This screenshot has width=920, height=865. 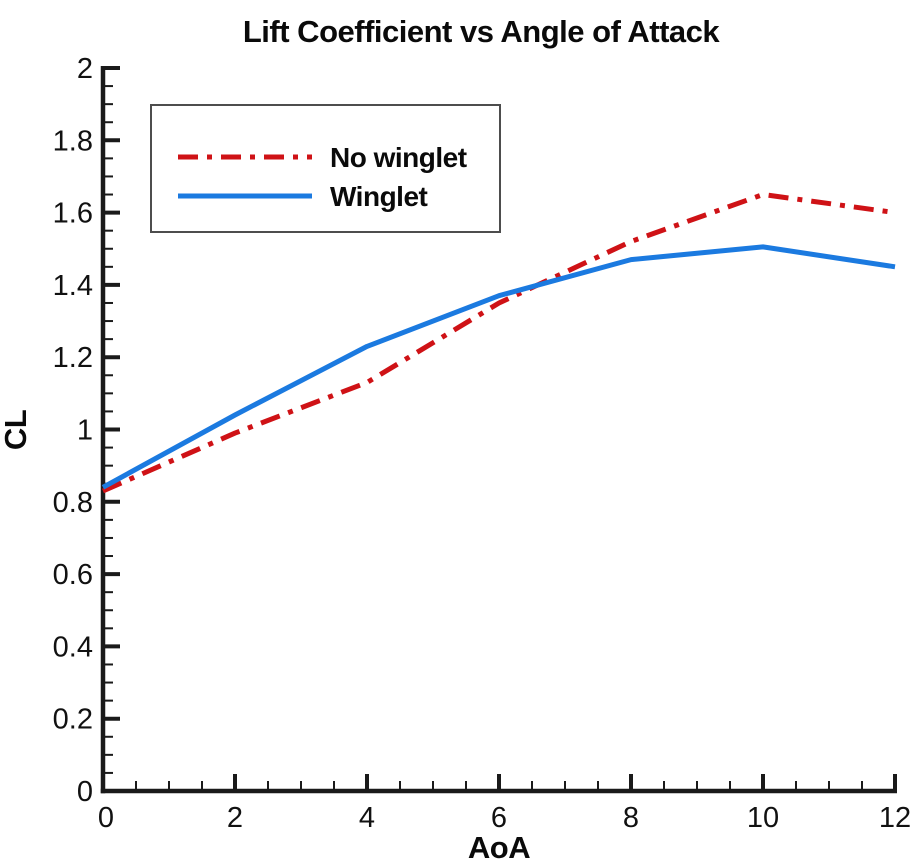 I want to click on x-tick-label: 8, so click(x=631, y=818).